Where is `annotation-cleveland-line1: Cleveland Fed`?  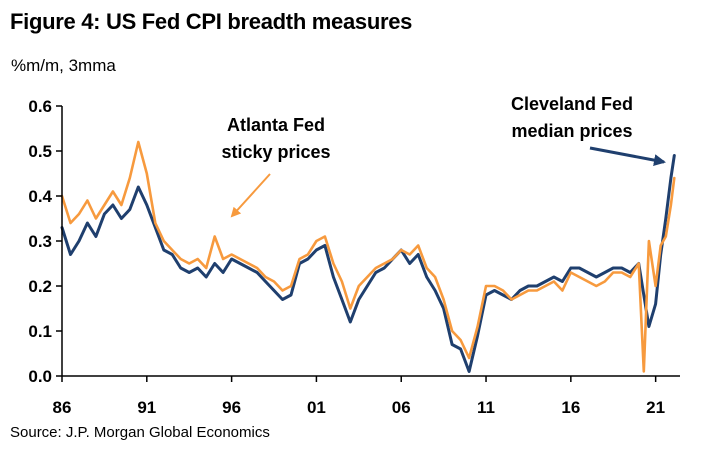
annotation-cleveland-line1: Cleveland Fed is located at coordinates (572, 104).